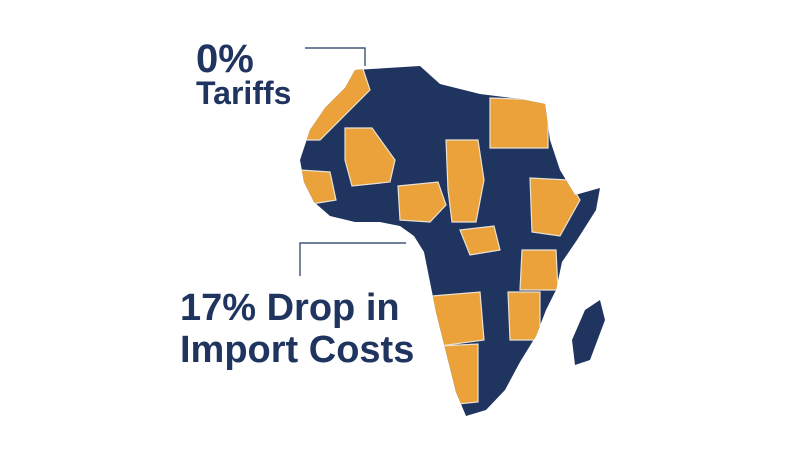 The width and height of the screenshot is (800, 452). I want to click on callout-text: 17% Drop in, so click(290, 308).